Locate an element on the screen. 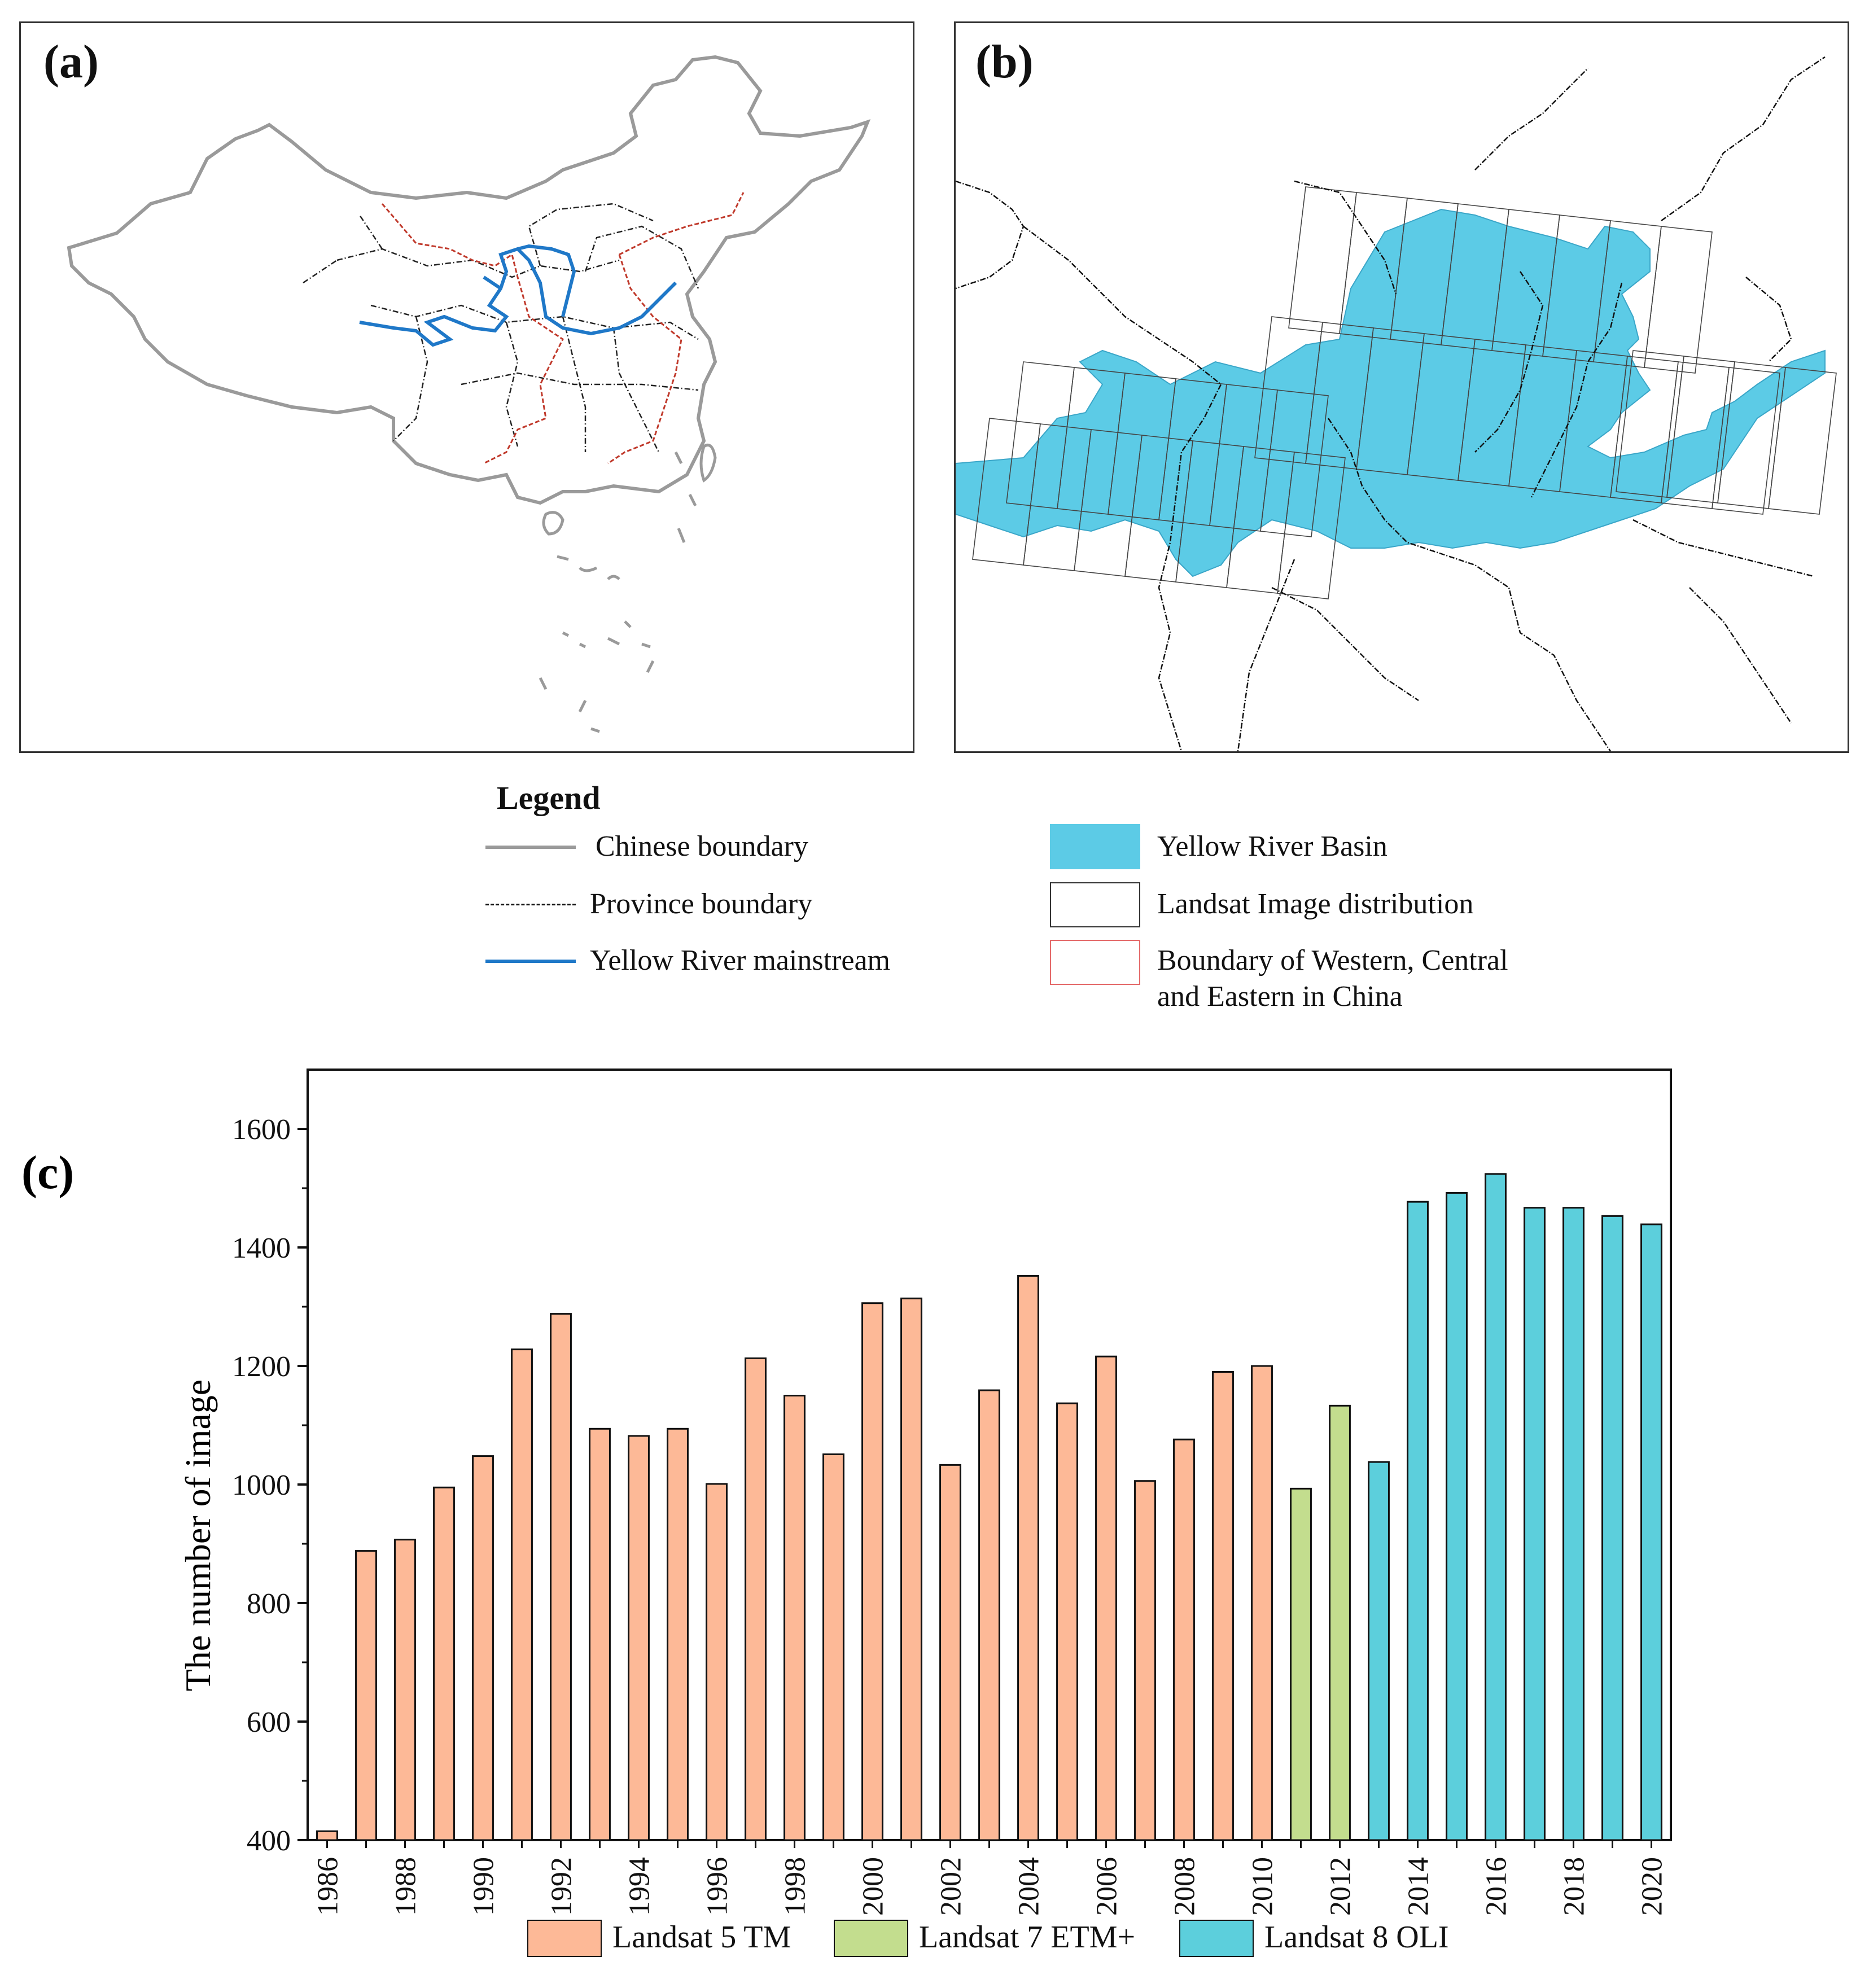  y-tick-label: 1400 is located at coordinates (261, 1248).